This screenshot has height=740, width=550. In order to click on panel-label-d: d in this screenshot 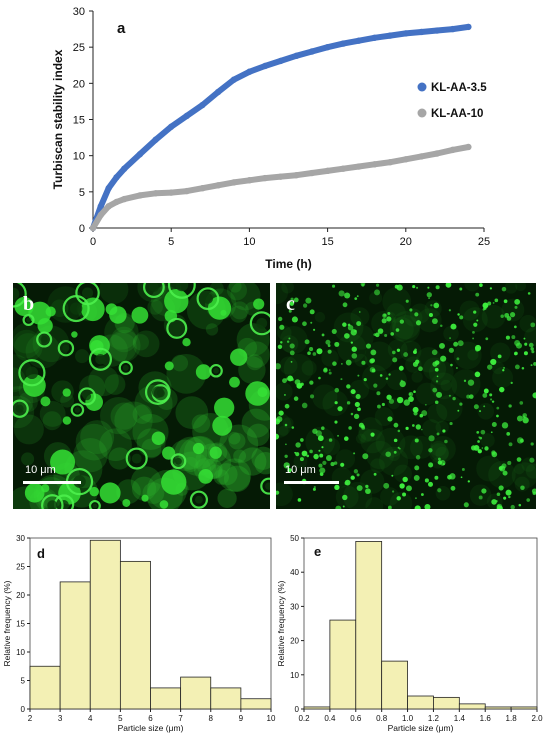, I will do `click(41, 553)`.